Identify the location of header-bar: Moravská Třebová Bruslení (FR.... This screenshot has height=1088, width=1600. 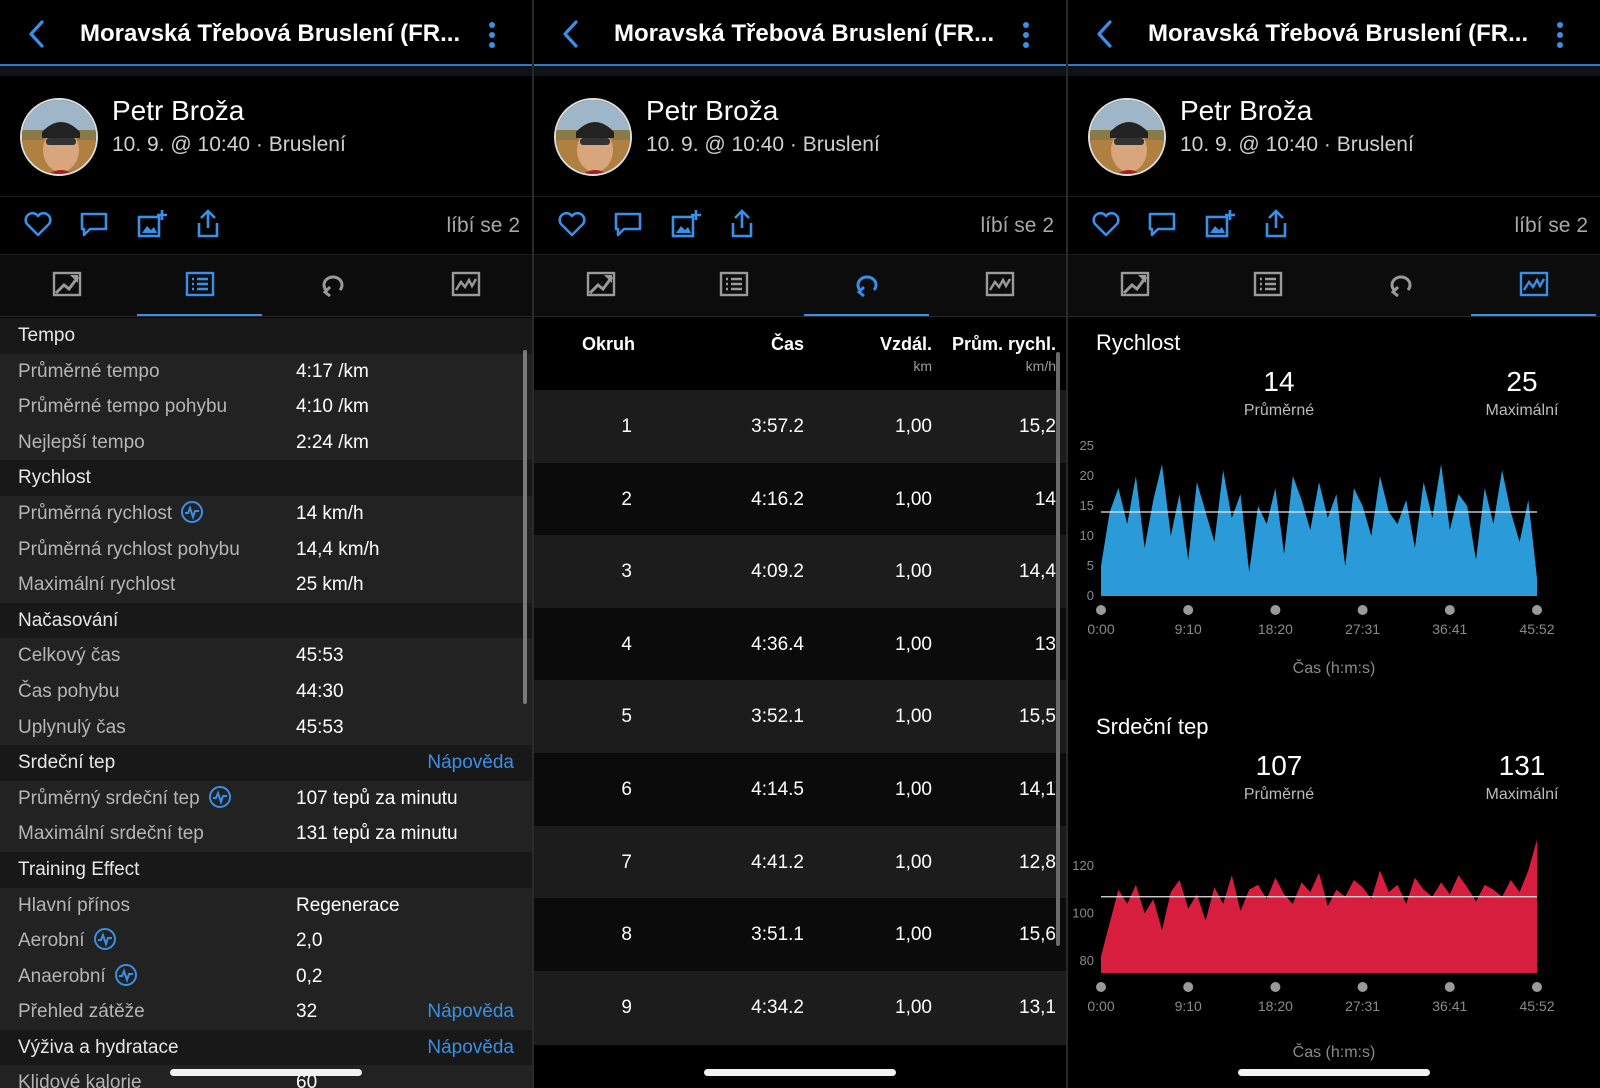
(266, 33).